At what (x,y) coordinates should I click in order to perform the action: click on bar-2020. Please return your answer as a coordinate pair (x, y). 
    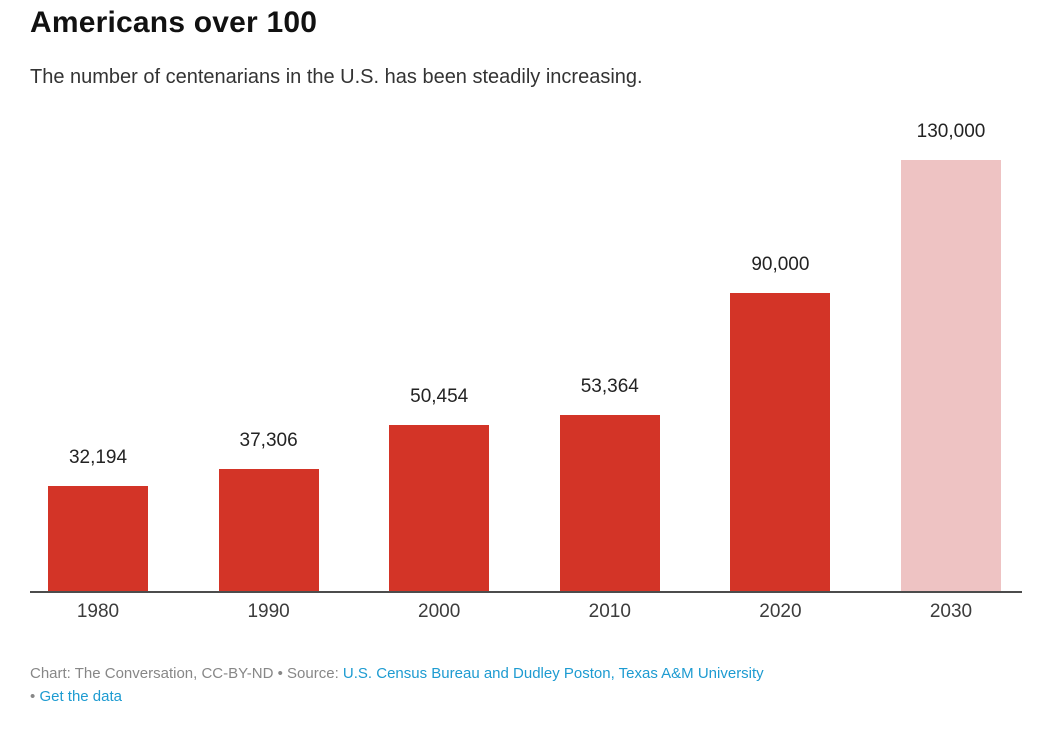
    Looking at the image, I should click on (780, 443).